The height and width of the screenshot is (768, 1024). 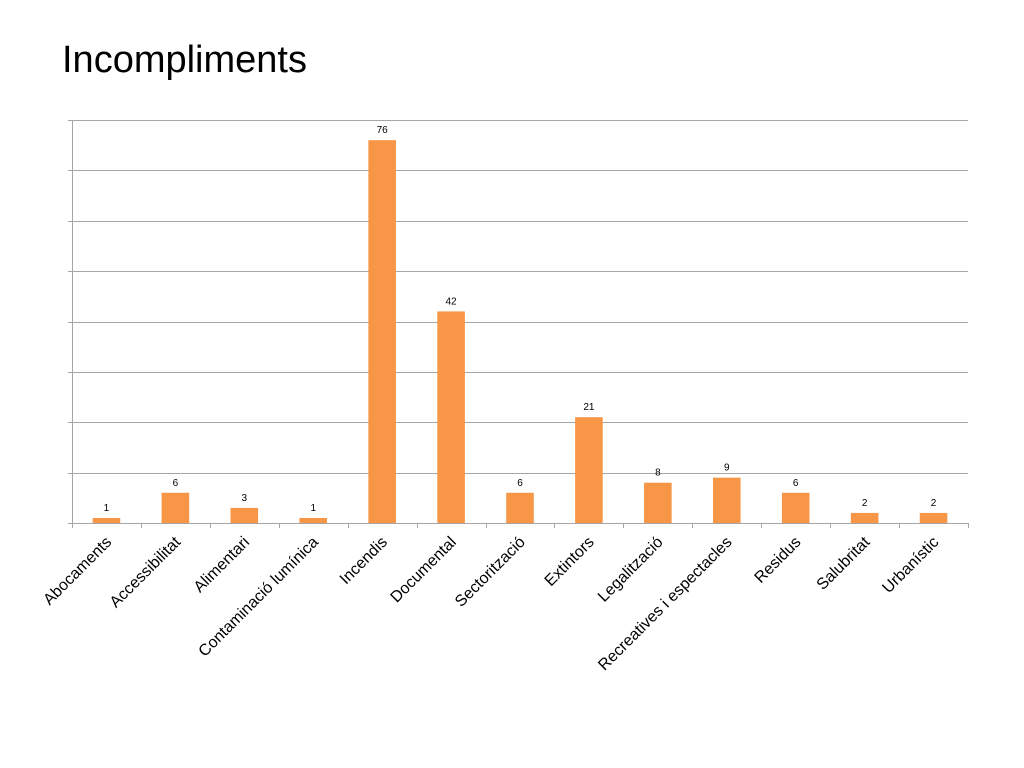 I want to click on category-label: Salubritat, so click(x=844, y=563).